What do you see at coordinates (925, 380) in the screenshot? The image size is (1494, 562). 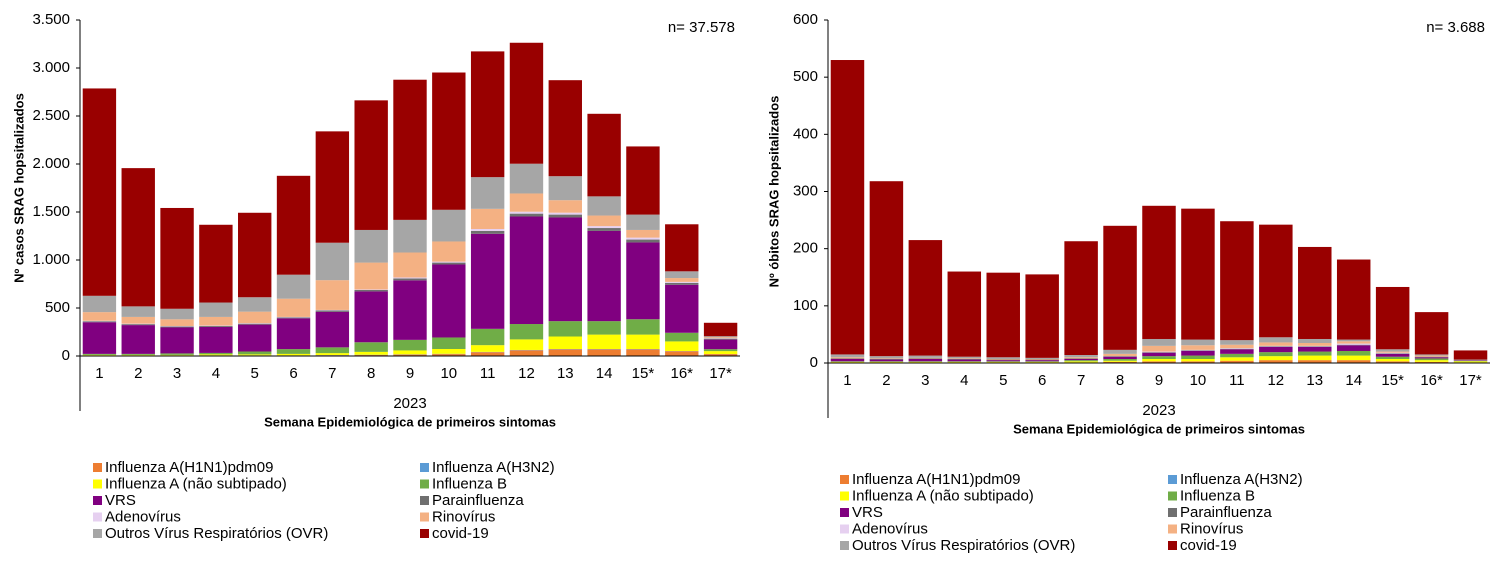 I see `x-tick-label: 3` at bounding box center [925, 380].